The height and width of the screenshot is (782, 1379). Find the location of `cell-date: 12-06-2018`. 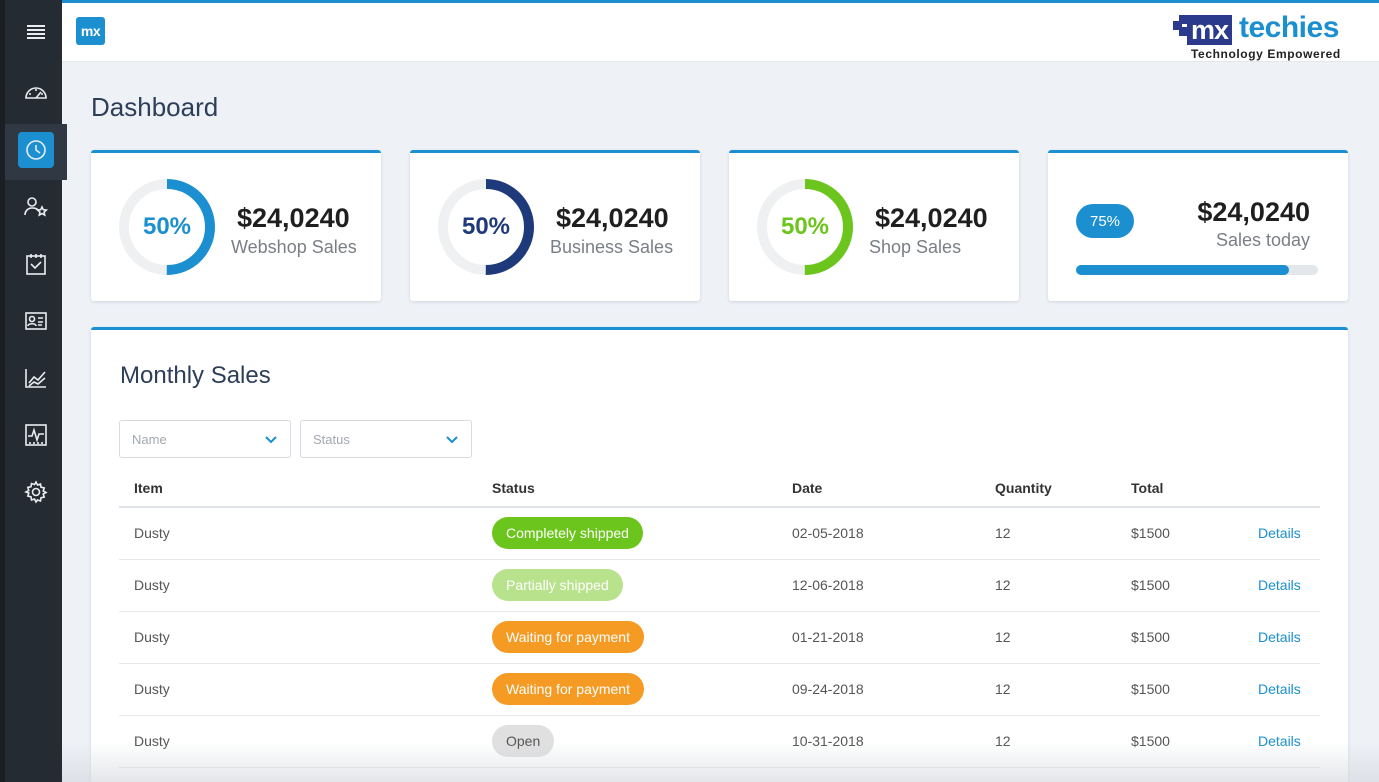

cell-date: 12-06-2018 is located at coordinates (878, 585).